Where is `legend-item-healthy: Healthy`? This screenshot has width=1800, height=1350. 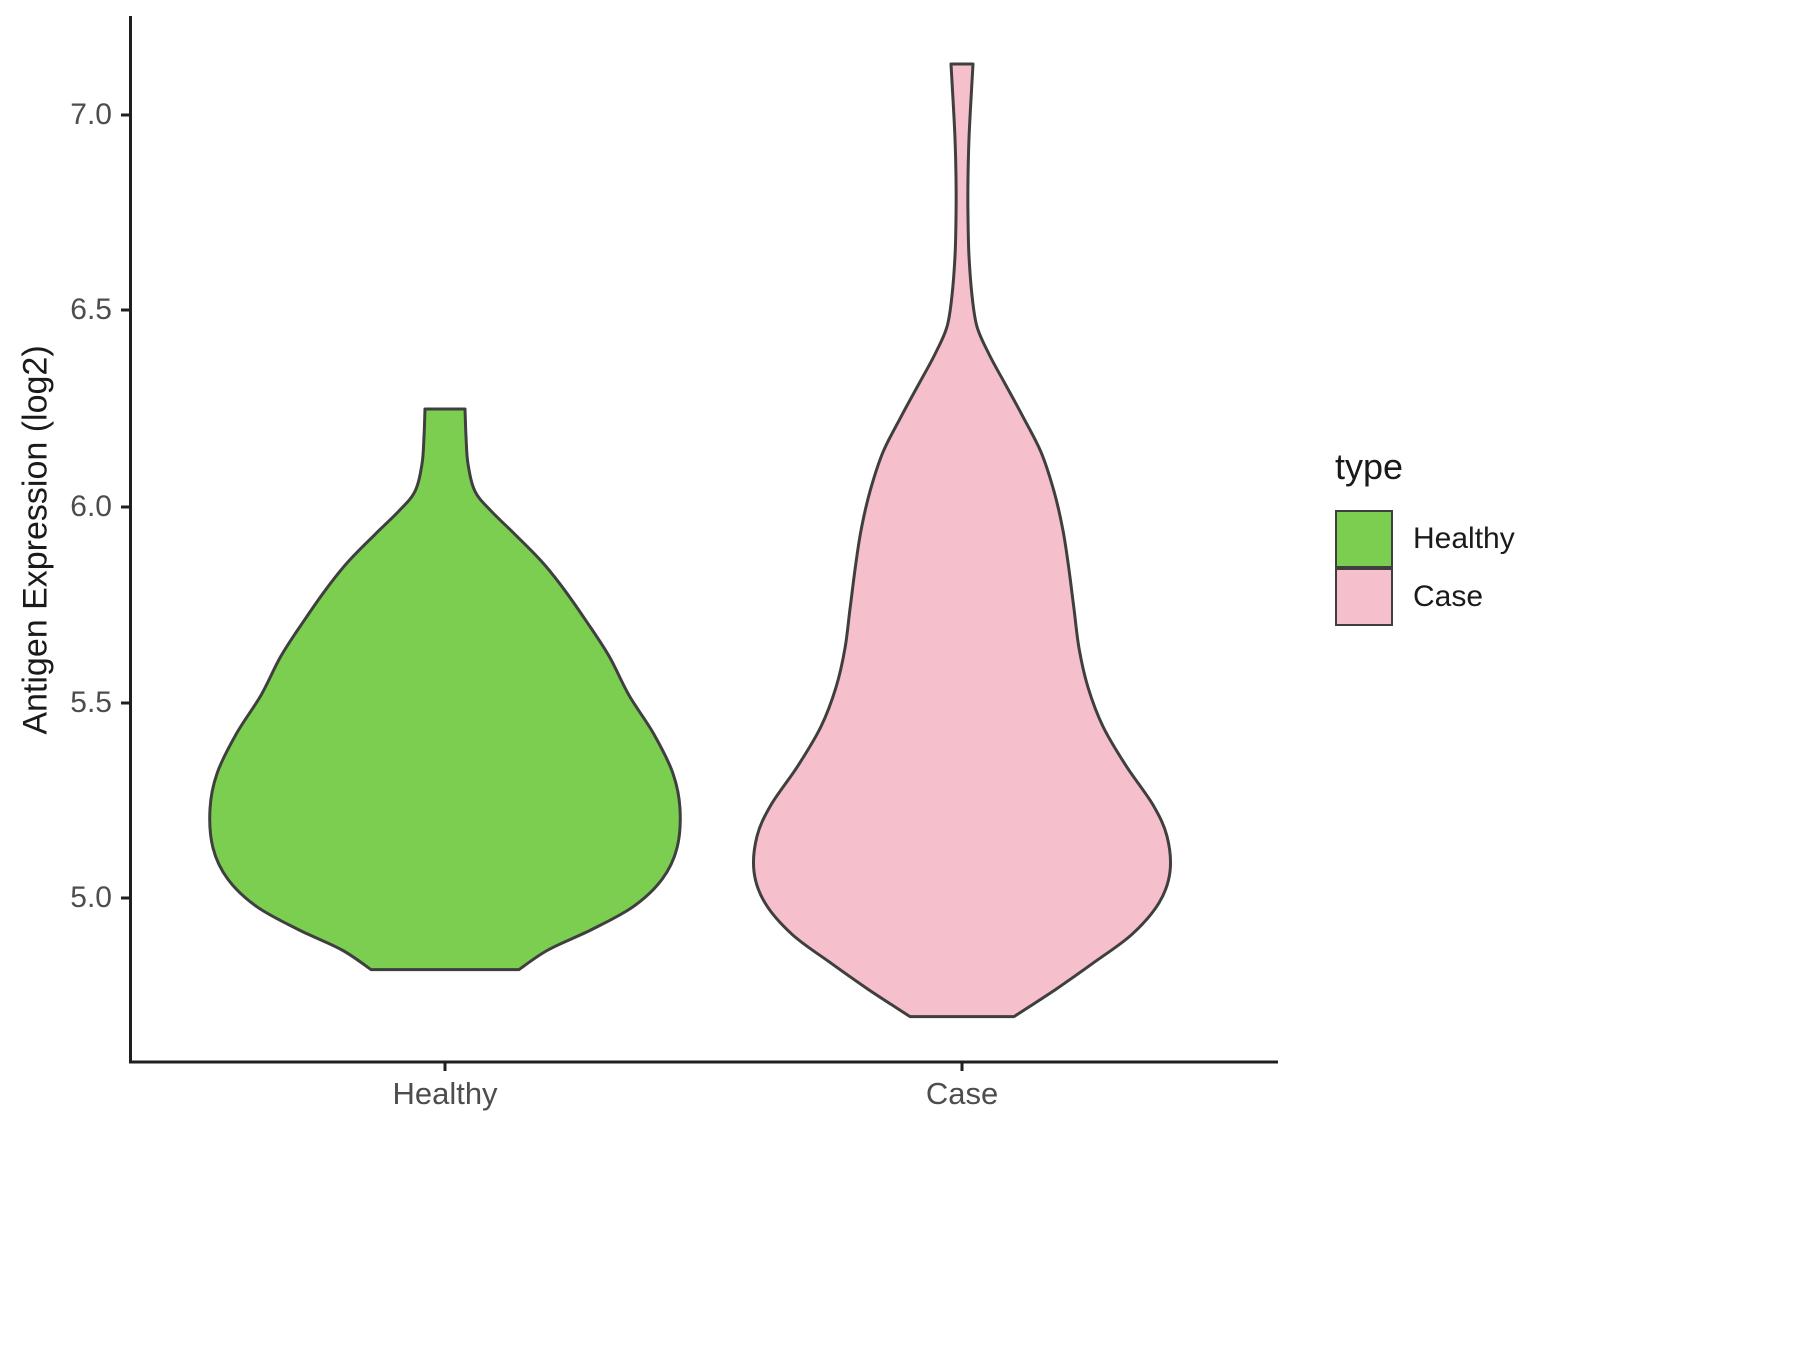
legend-item-healthy: Healthy is located at coordinates (1425, 539).